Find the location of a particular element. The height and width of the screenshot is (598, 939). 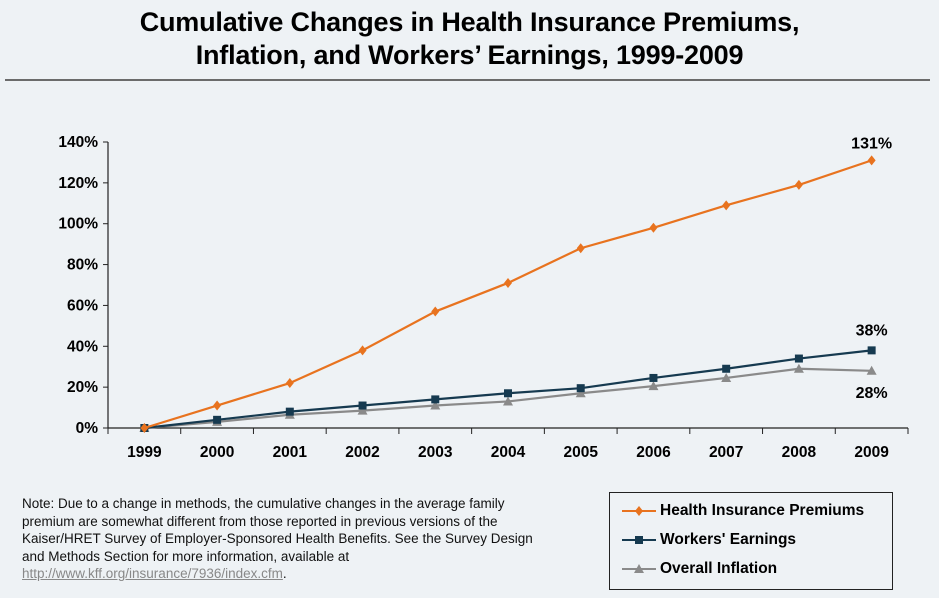

legend-label: Health Insurance Premiums is located at coordinates (762, 510).